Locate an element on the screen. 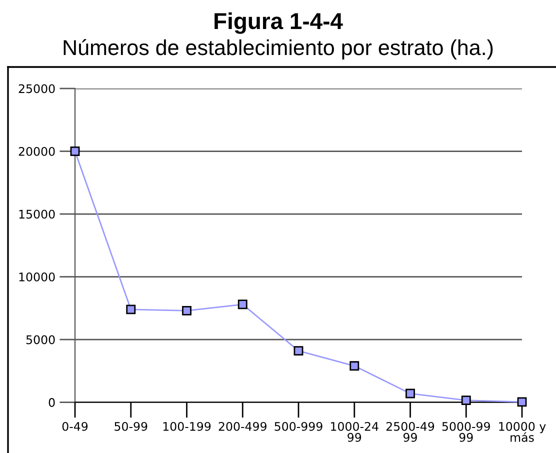 Image resolution: width=556 pixels, height=453 pixels. x-tick-label: 10000 y más is located at coordinates (522, 432).